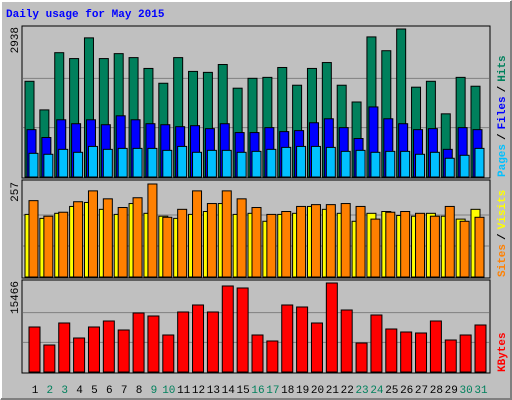 The height and width of the screenshot is (400, 512). I want to click on y-tick-label: 257, so click(16, 192).